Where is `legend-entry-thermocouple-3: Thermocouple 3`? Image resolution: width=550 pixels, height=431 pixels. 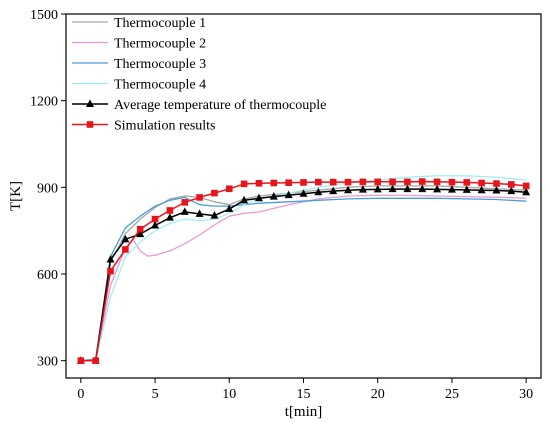 legend-entry-thermocouple-3: Thermocouple 3 is located at coordinates (139, 64).